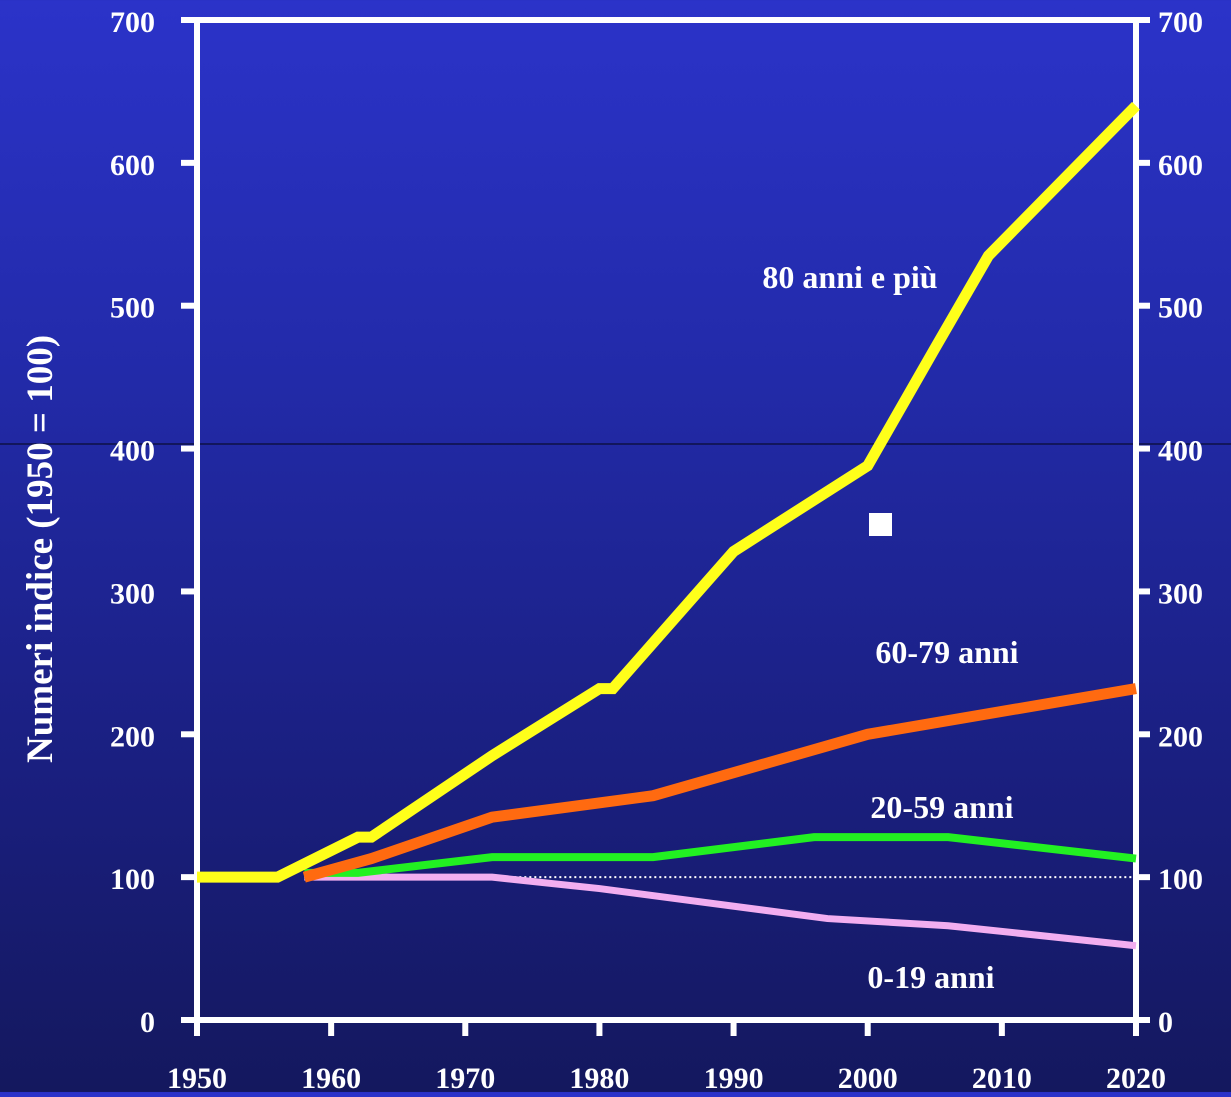 Image resolution: width=1231 pixels, height=1097 pixels. What do you see at coordinates (147, 1022) in the screenshot?
I see `y-tick-label-left: 0` at bounding box center [147, 1022].